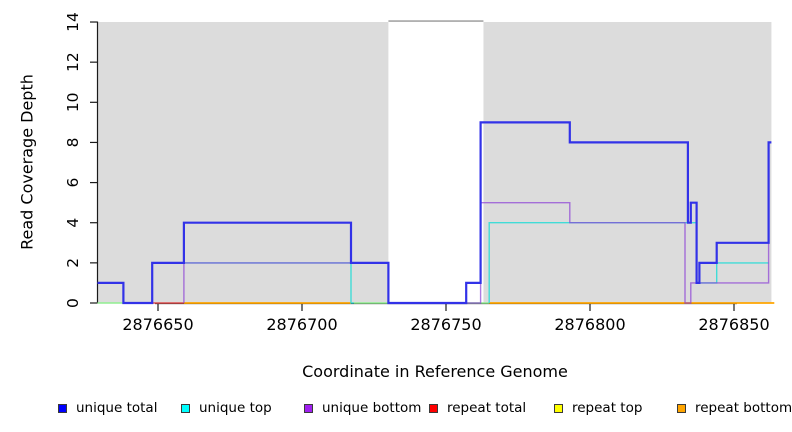 The width and height of the screenshot is (792, 432). What do you see at coordinates (73, 102) in the screenshot?
I see `y-axis-tick-label-10: 10` at bounding box center [73, 102].